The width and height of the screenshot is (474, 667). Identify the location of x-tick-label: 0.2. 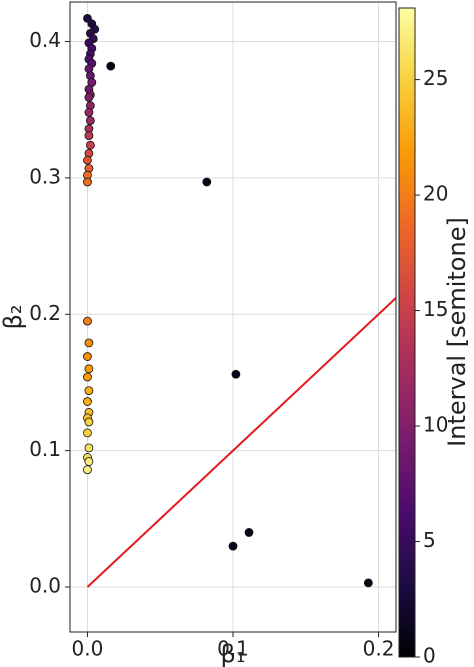
(379, 649).